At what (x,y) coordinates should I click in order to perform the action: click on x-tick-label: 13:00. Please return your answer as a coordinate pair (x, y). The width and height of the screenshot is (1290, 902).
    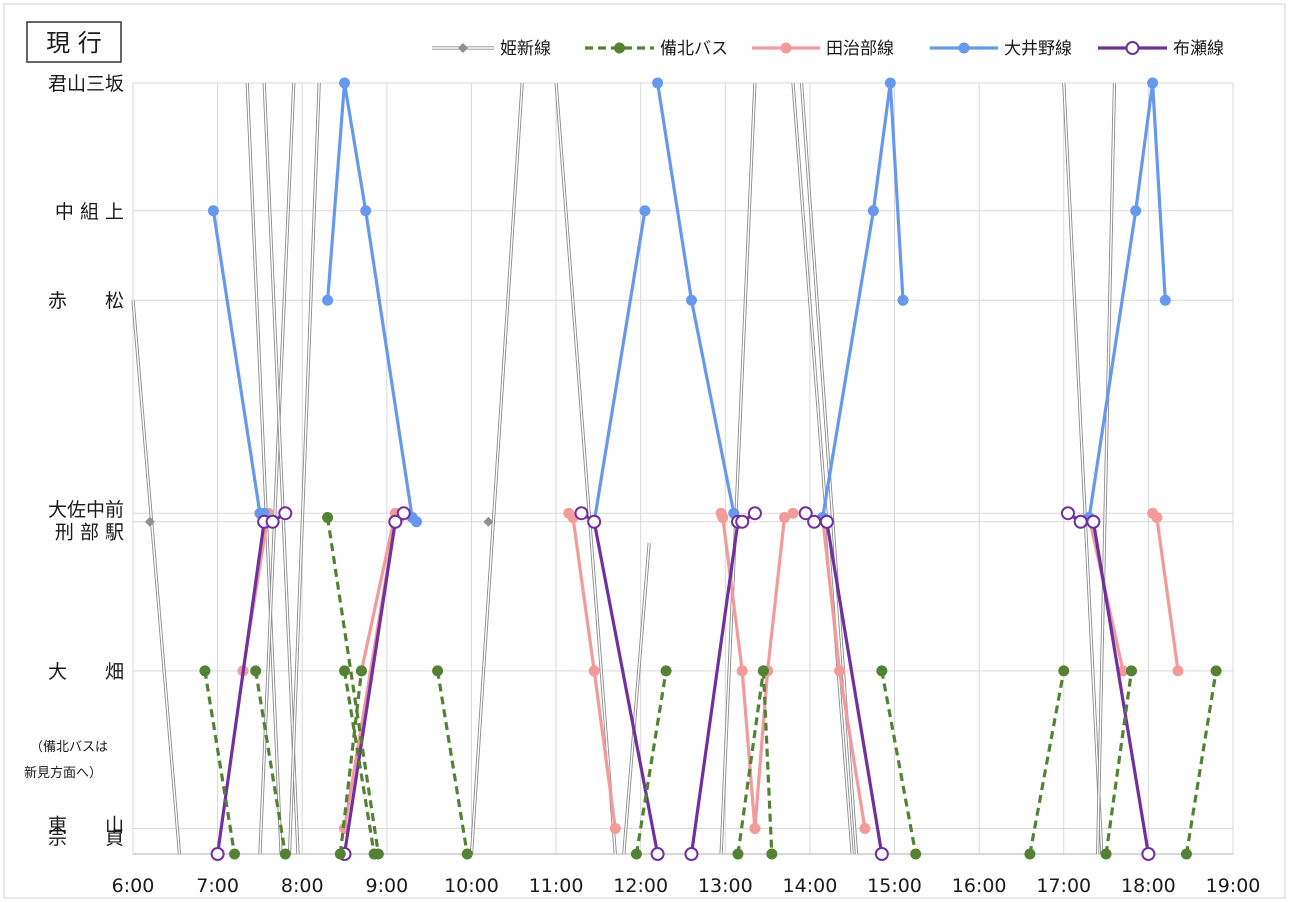
    Looking at the image, I should click on (725, 886).